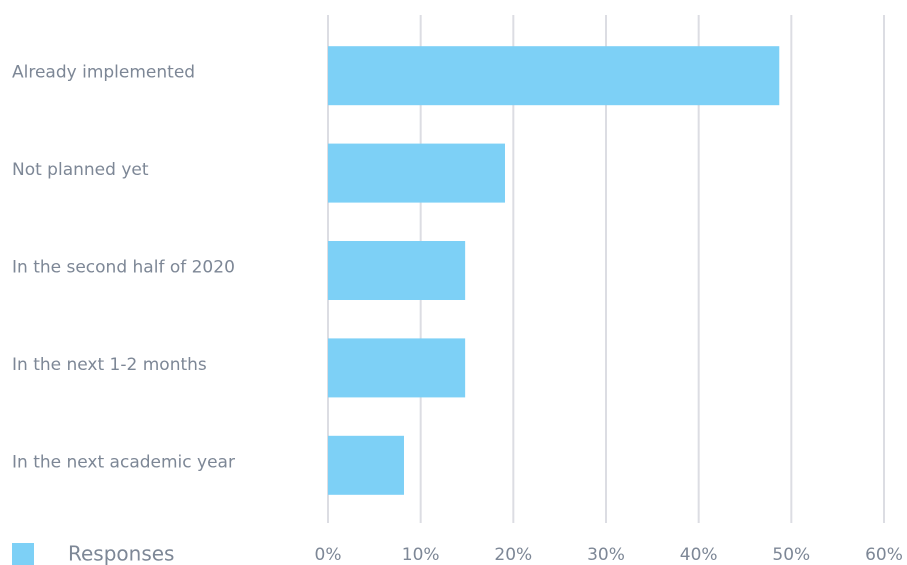 The image size is (907, 565). What do you see at coordinates (513, 555) in the screenshot?
I see `x-tick-label: 20%` at bounding box center [513, 555].